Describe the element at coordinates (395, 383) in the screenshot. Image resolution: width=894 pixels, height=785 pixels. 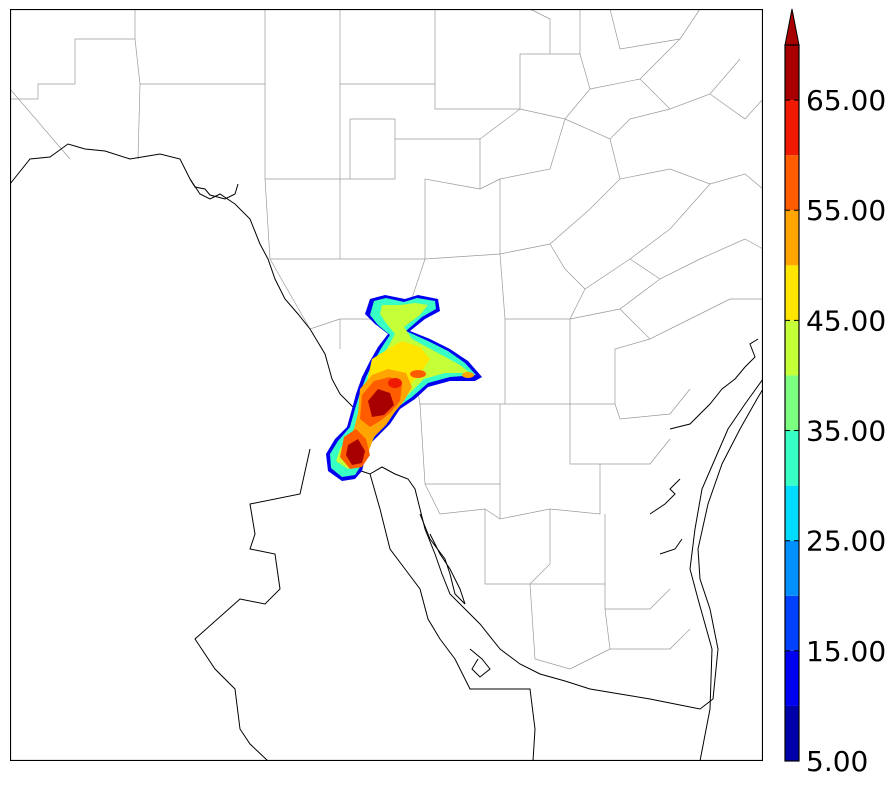
I see `field-cell-mid` at that location.